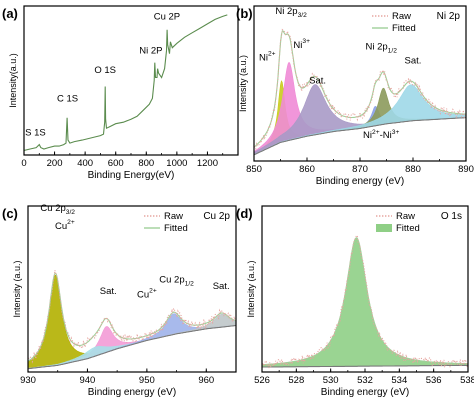 The height and width of the screenshot is (409, 474). What do you see at coordinates (10, 13) in the screenshot?
I see `panel-letter-a: (a)` at bounding box center [10, 13].